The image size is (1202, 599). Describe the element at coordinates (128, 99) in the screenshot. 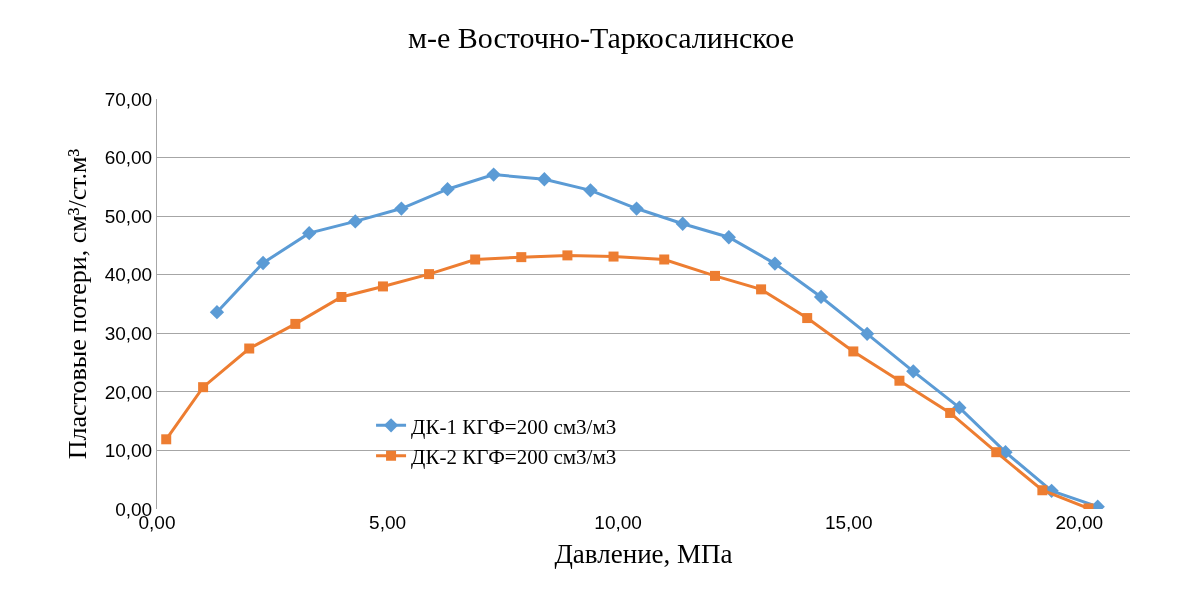

I see `y-tick-label: 70,00` at that location.